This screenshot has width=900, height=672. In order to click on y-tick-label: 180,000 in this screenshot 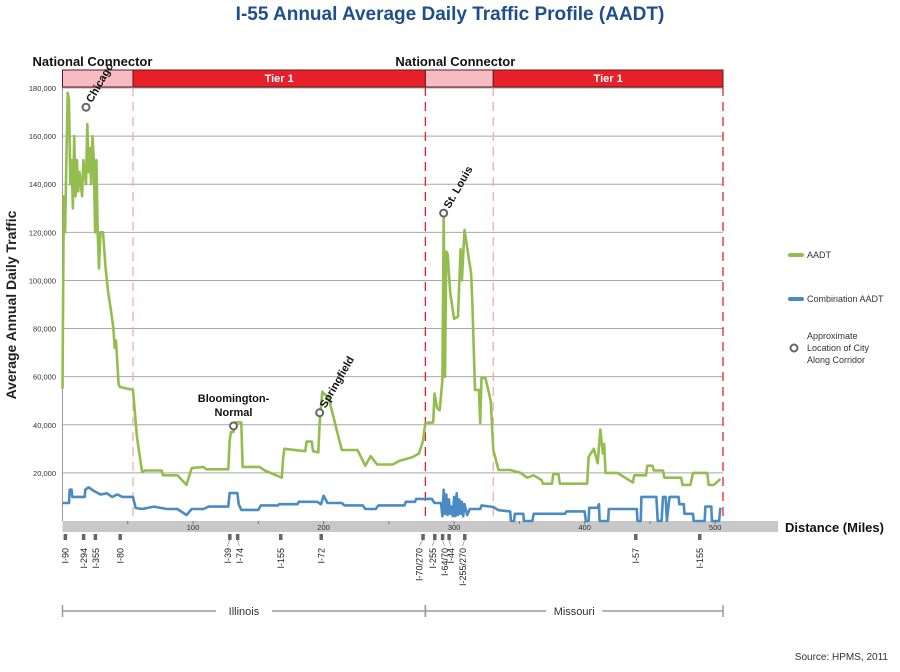, I will do `click(42, 88)`.